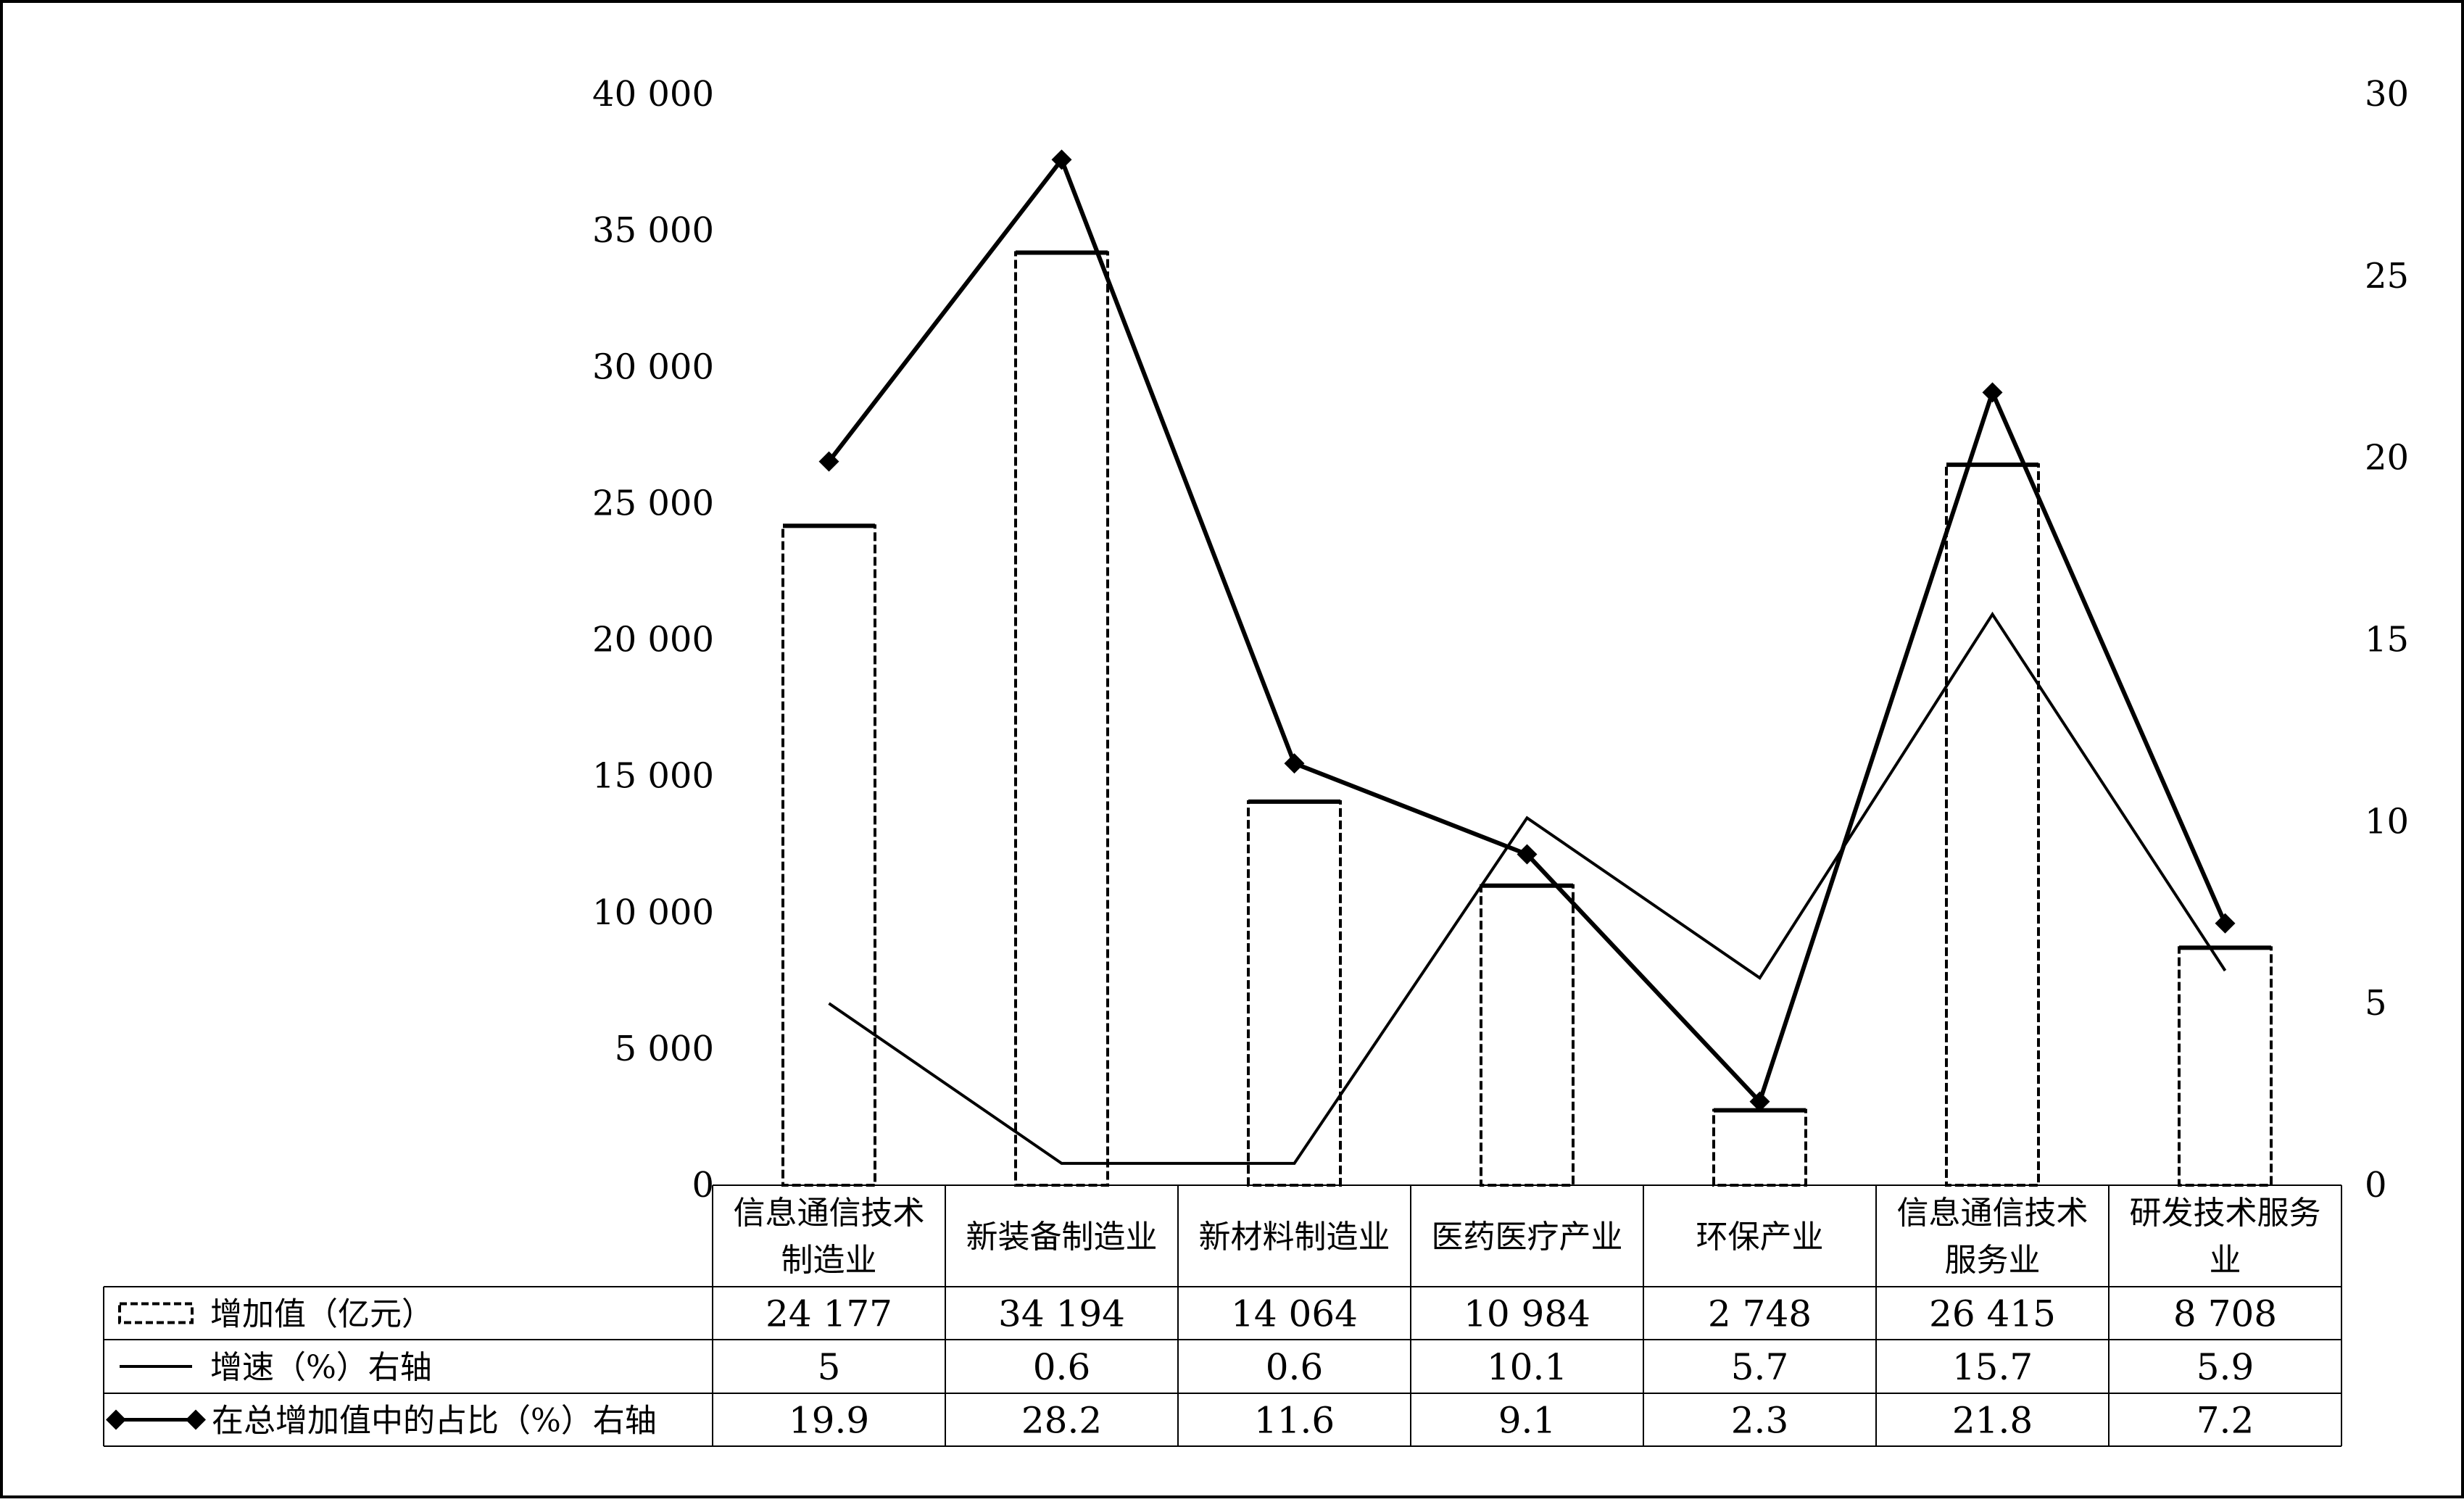  Describe the element at coordinates (665, 1049) in the screenshot. I see `left-tick-label: 5 000` at that location.